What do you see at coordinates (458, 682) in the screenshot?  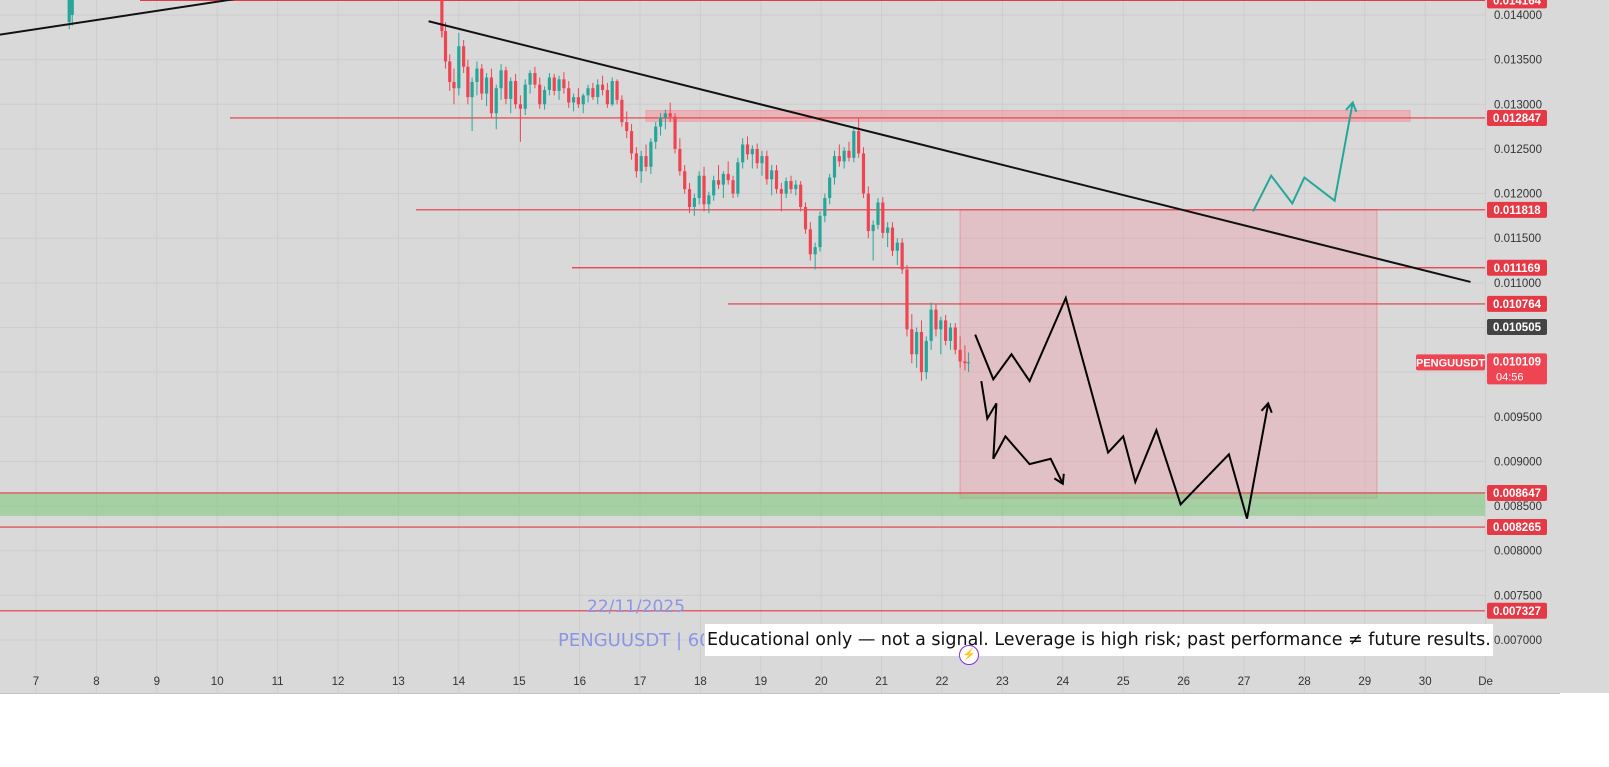 I see `time-tick-label: 14` at bounding box center [458, 682].